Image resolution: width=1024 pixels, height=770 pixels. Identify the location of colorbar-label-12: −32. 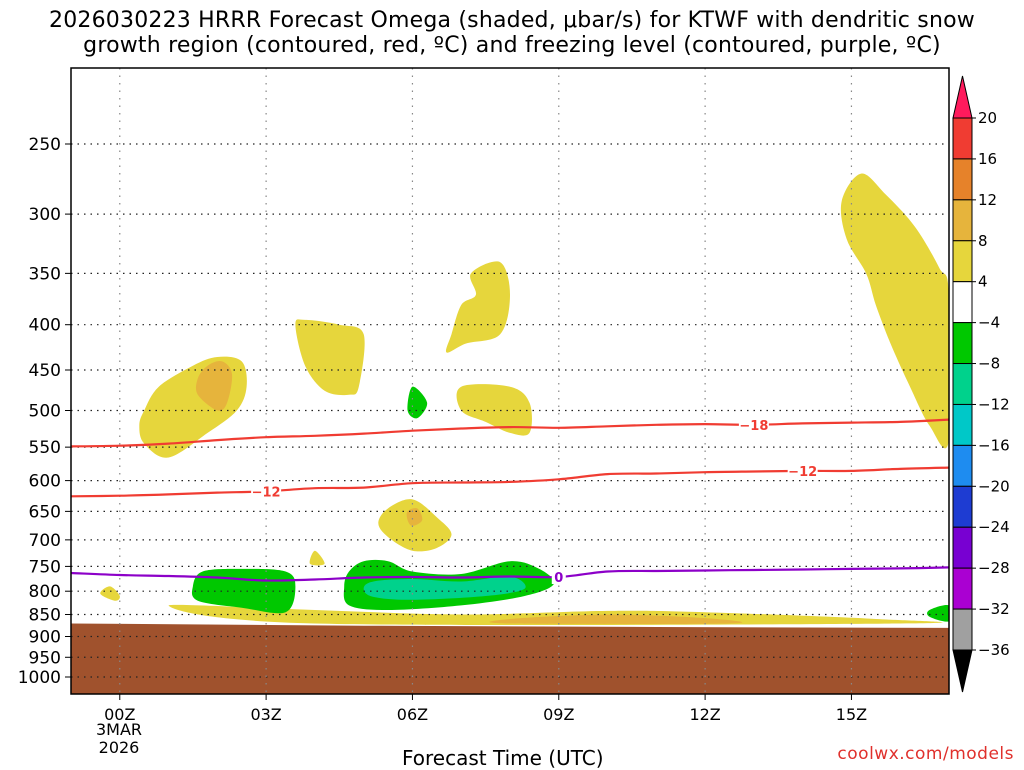
(994, 609).